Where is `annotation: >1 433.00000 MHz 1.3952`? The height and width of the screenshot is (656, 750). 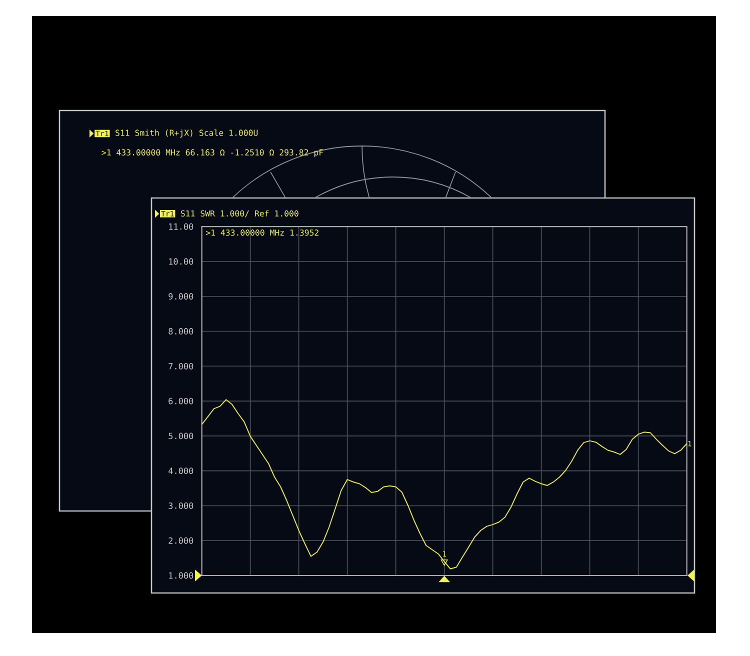
annotation: >1 433.00000 MHz 1.3952 is located at coordinates (262, 232).